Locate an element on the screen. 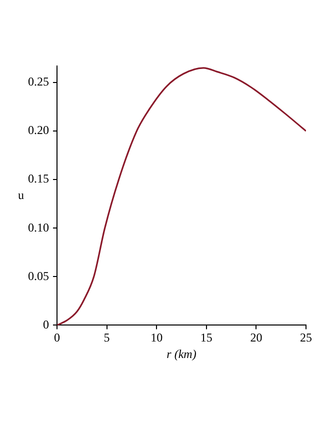  y-axis-title: u is located at coordinates (21, 195).